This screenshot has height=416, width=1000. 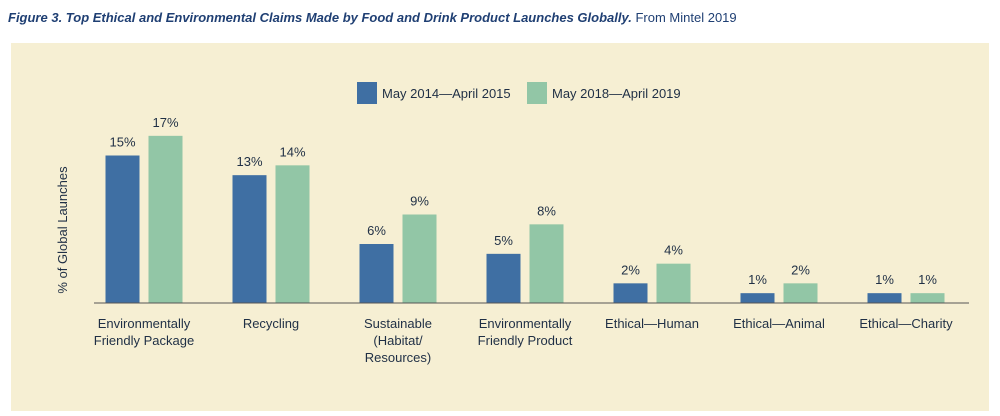 I want to click on value-label-s2-environmentally-friendly-package: 17%, so click(x=165, y=122).